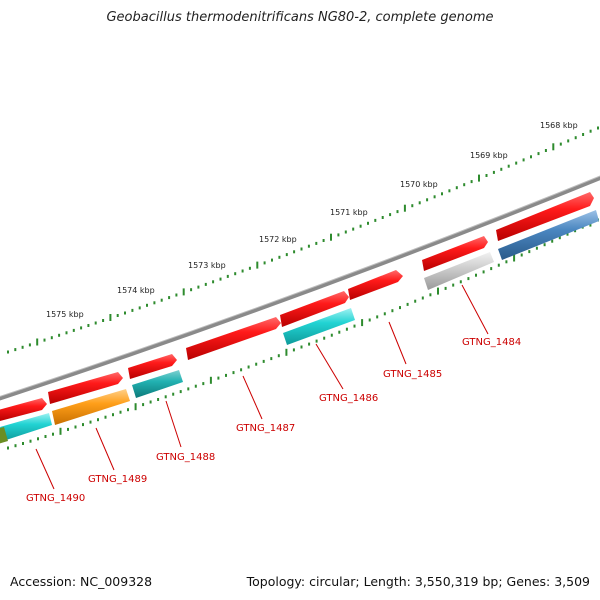 The width and height of the screenshot is (600, 600). Describe the element at coordinates (65, 314) in the screenshot. I see `scale-label-1575: 1575 kbp` at that location.